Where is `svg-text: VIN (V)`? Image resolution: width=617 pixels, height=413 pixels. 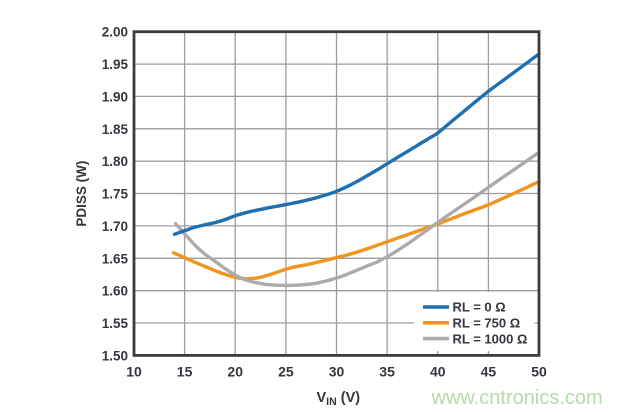 svg-text: VIN (V) is located at coordinates (339, 399).